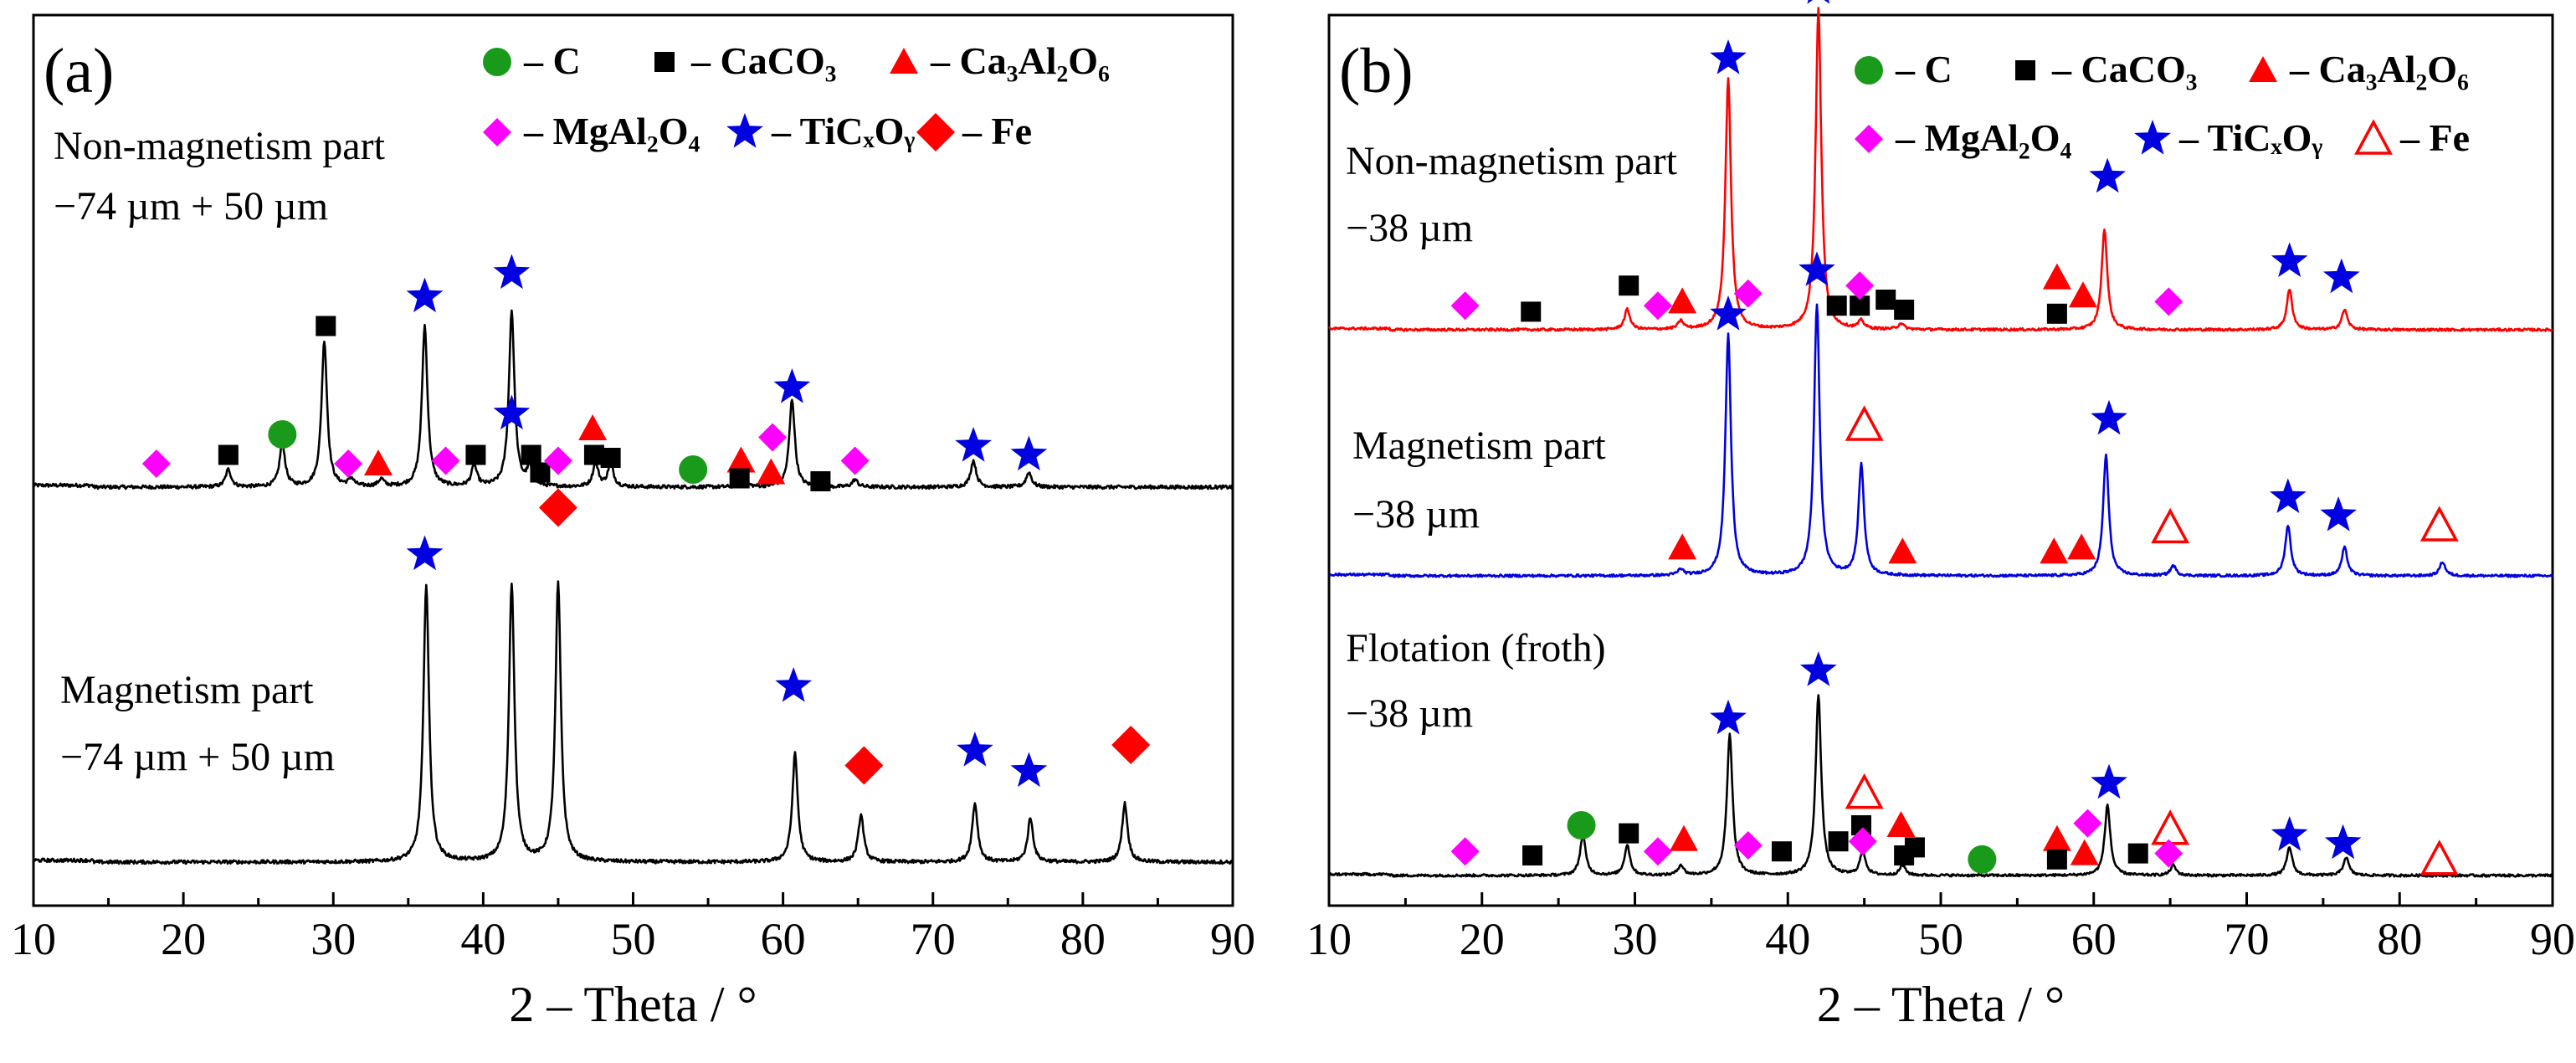 Image resolution: width=2576 pixels, height=1063 pixels. I want to click on legend-label: – MgAl₂O₄, so click(611, 131).